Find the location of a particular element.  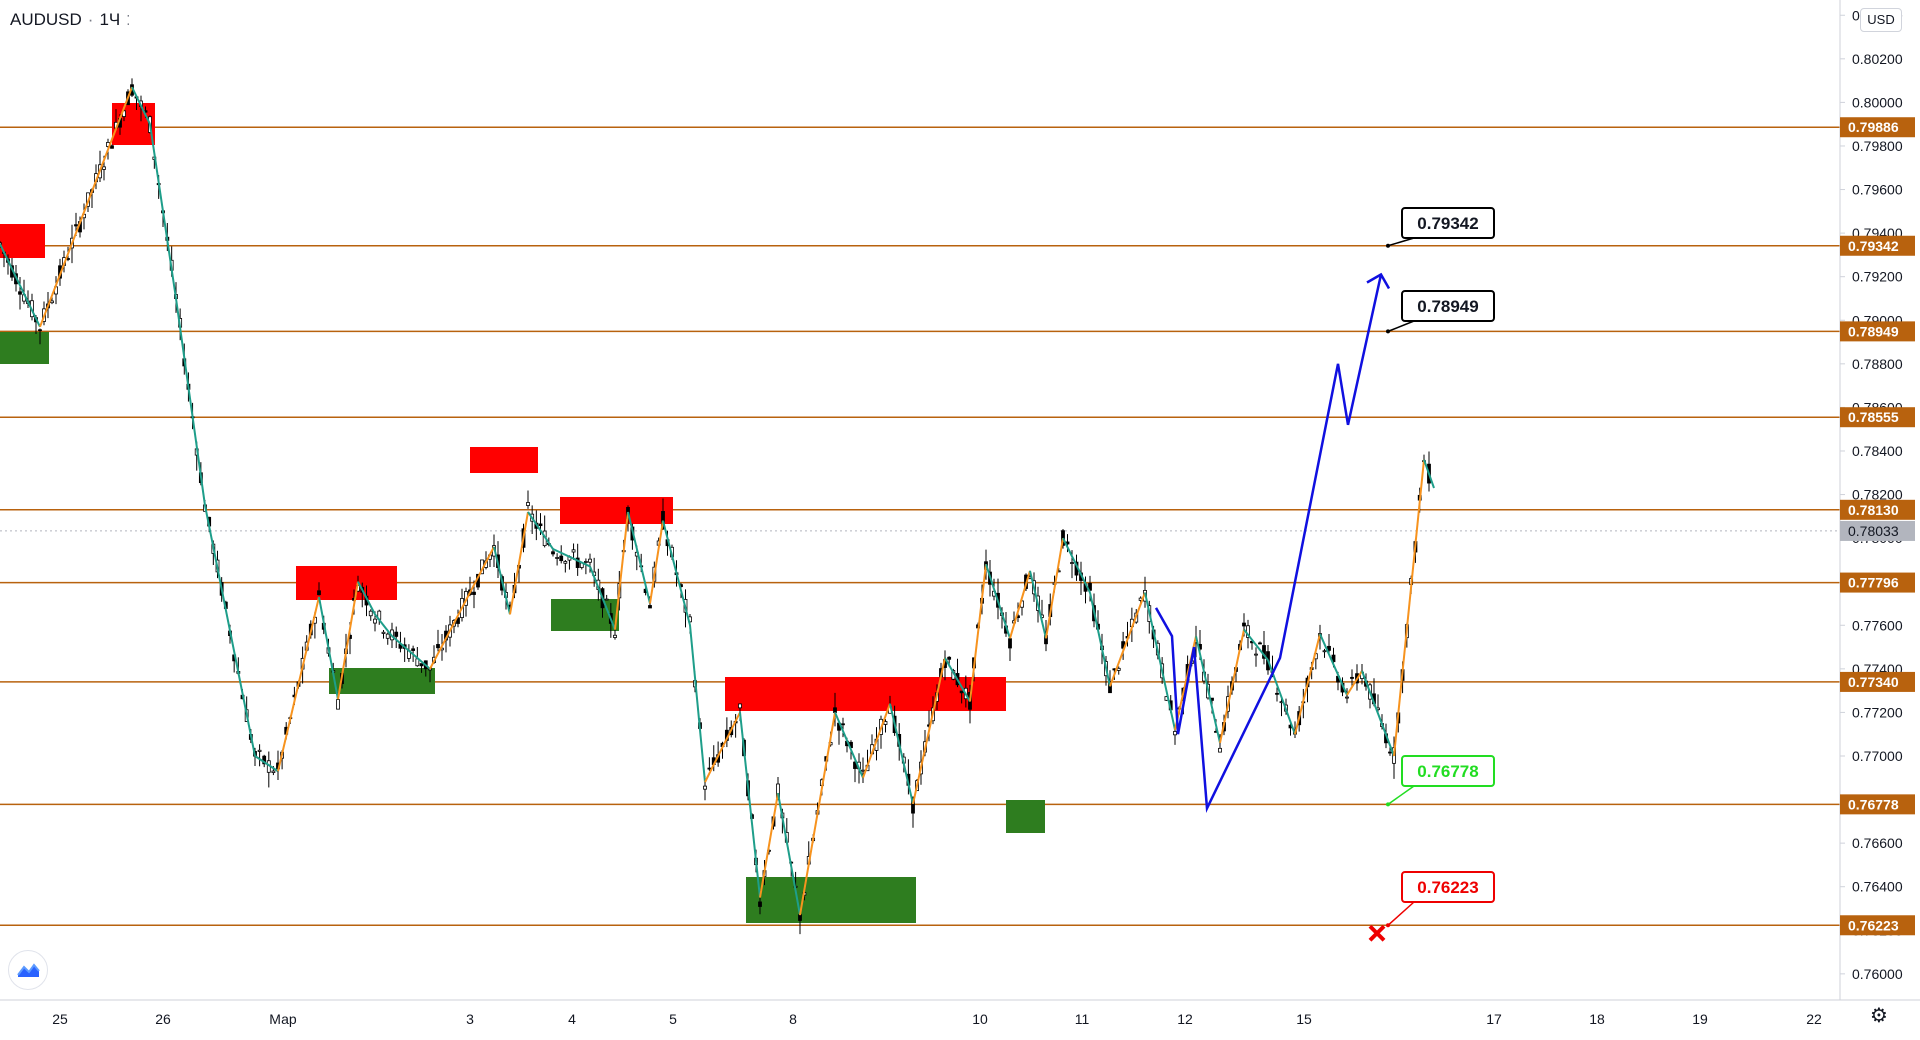

price-tick-label: 0.80000 is located at coordinates (1877, 102).